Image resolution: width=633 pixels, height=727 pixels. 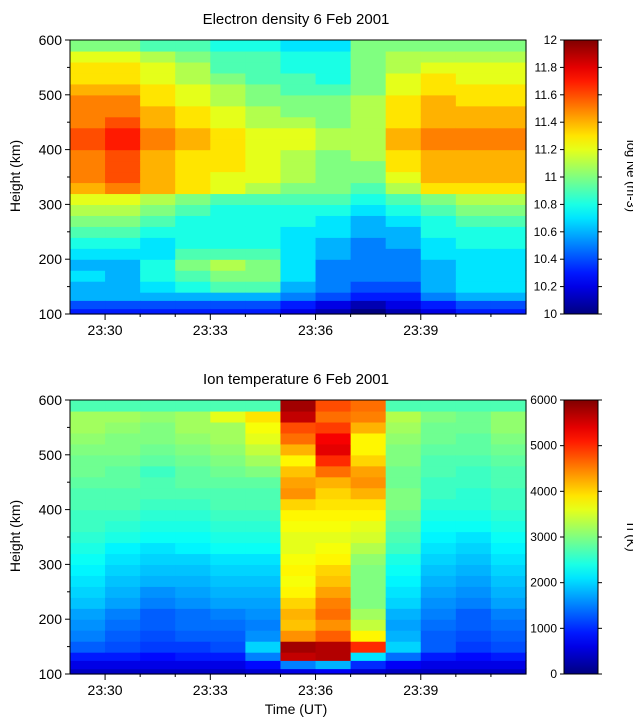 What do you see at coordinates (546, 122) in the screenshot?
I see `colorbar-tick-label: 11.4` at bounding box center [546, 122].